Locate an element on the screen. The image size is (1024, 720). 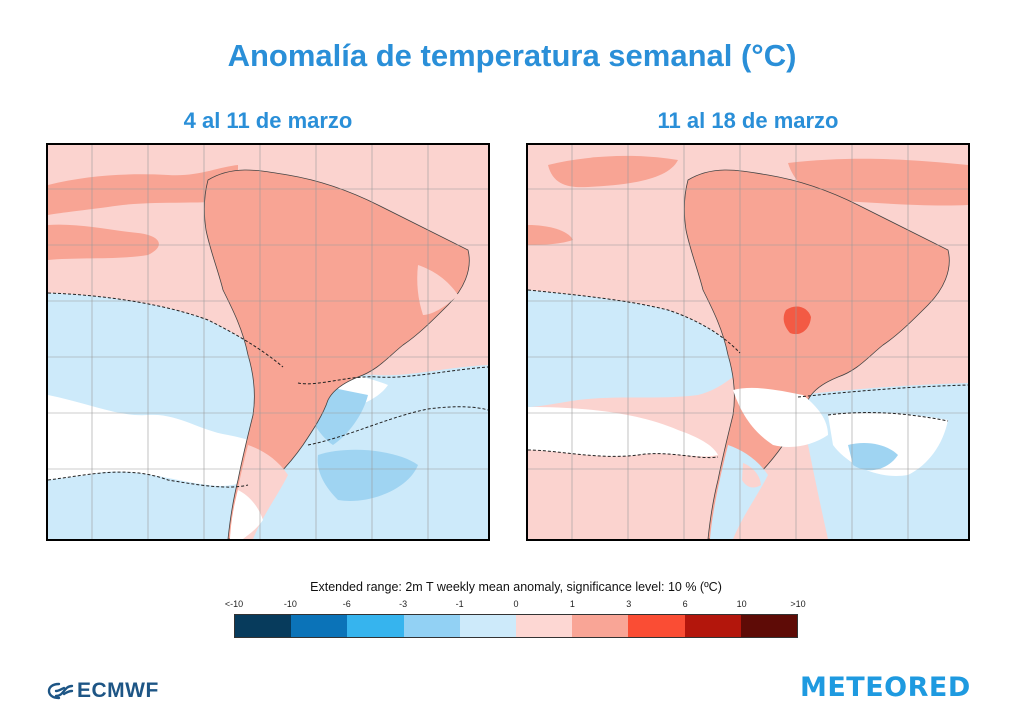
patagonia-neutral is located at coordinates (246, 514).